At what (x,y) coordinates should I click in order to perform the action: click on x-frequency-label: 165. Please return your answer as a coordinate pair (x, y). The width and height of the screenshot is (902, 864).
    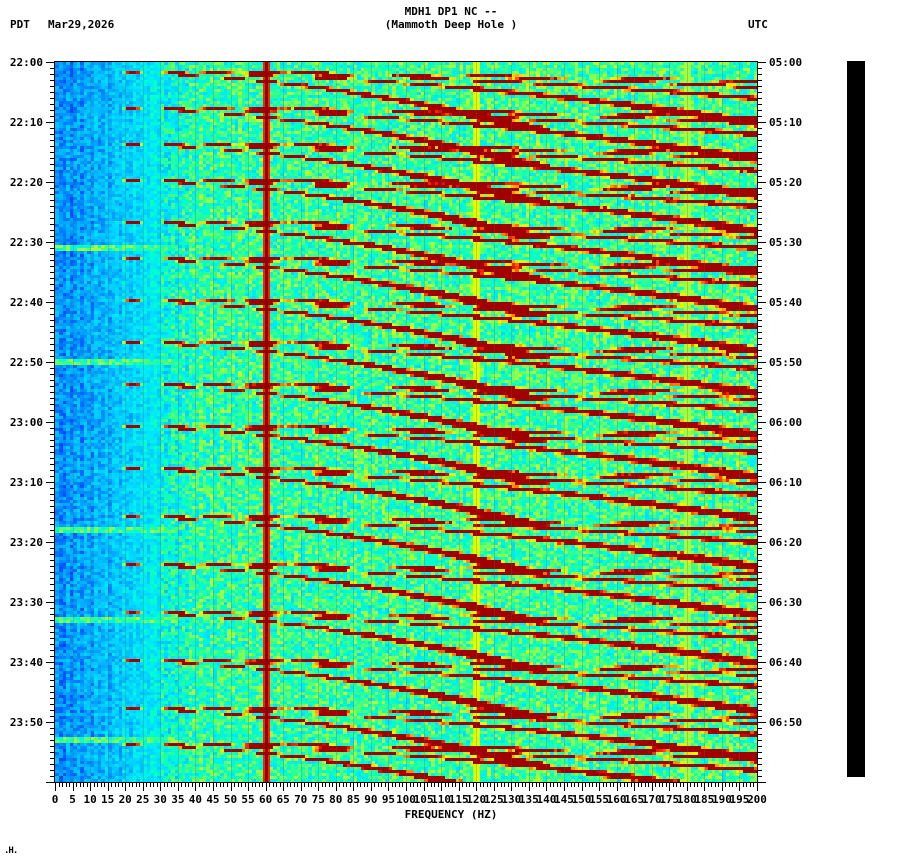
    Looking at the image, I should click on (634, 799).